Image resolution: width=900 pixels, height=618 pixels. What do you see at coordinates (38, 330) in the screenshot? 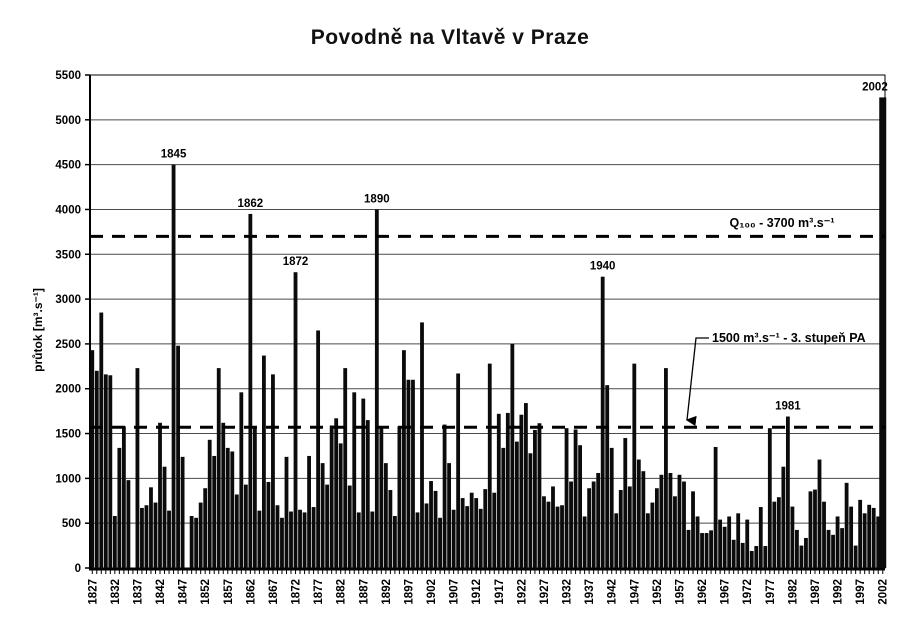
I see `y-axis-title: průtok [m³.s⁻¹]` at bounding box center [38, 330].